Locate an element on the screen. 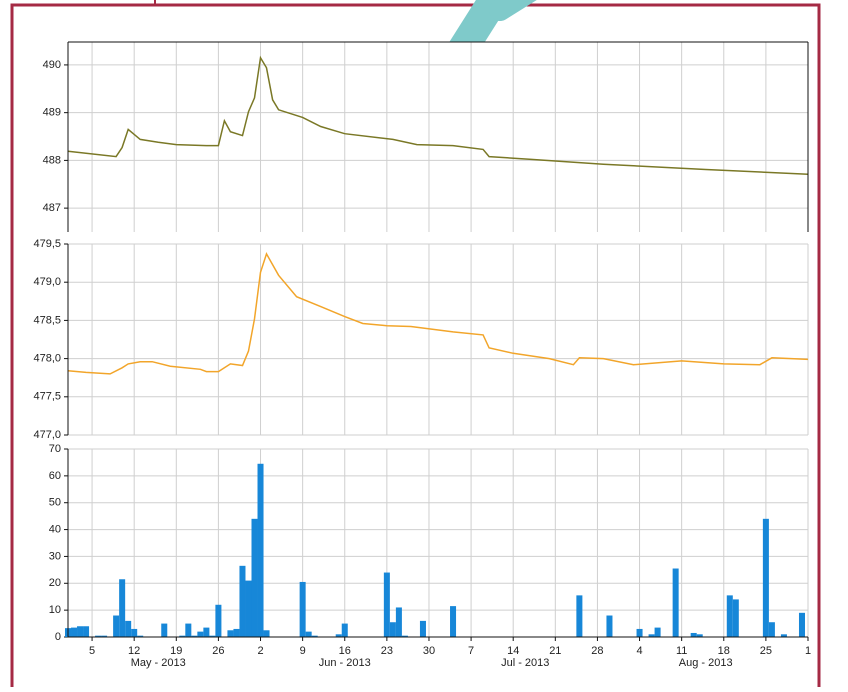  y-tick-label: 488 is located at coordinates (52, 160).